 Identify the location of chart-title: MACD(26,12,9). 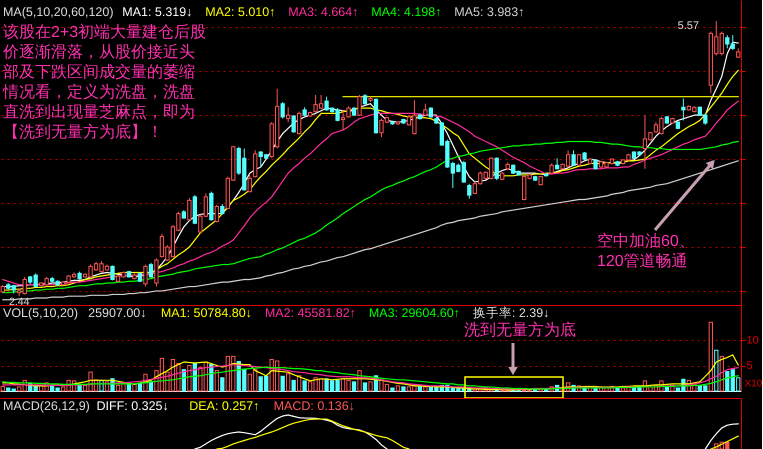
(46, 406).